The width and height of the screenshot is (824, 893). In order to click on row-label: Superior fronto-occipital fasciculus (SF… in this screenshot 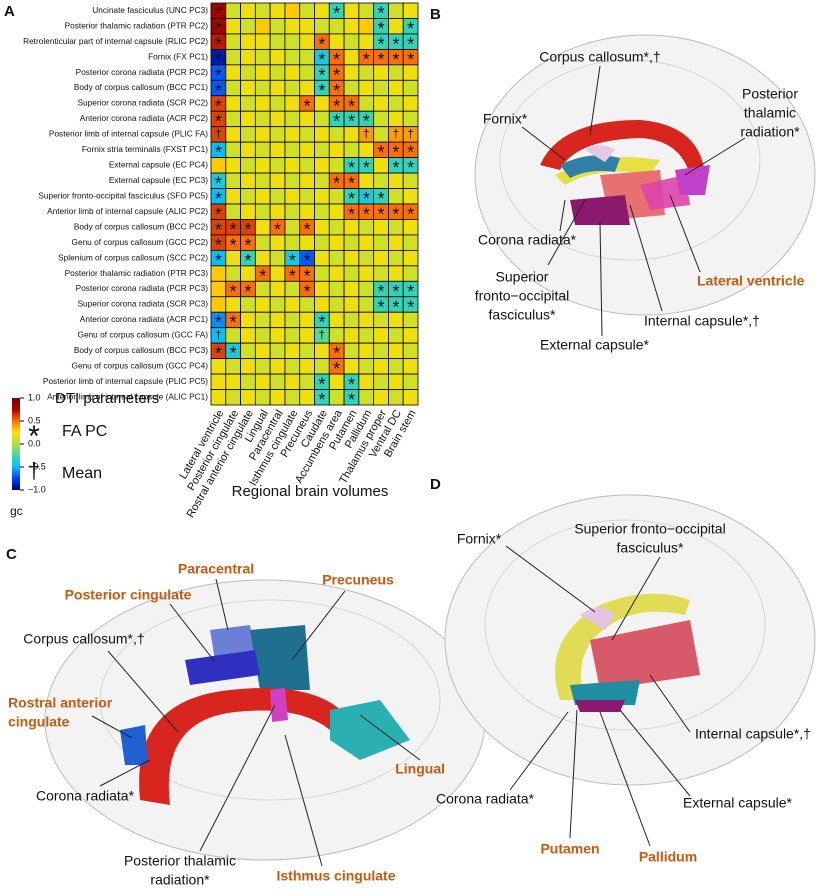, I will do `click(123, 195)`.